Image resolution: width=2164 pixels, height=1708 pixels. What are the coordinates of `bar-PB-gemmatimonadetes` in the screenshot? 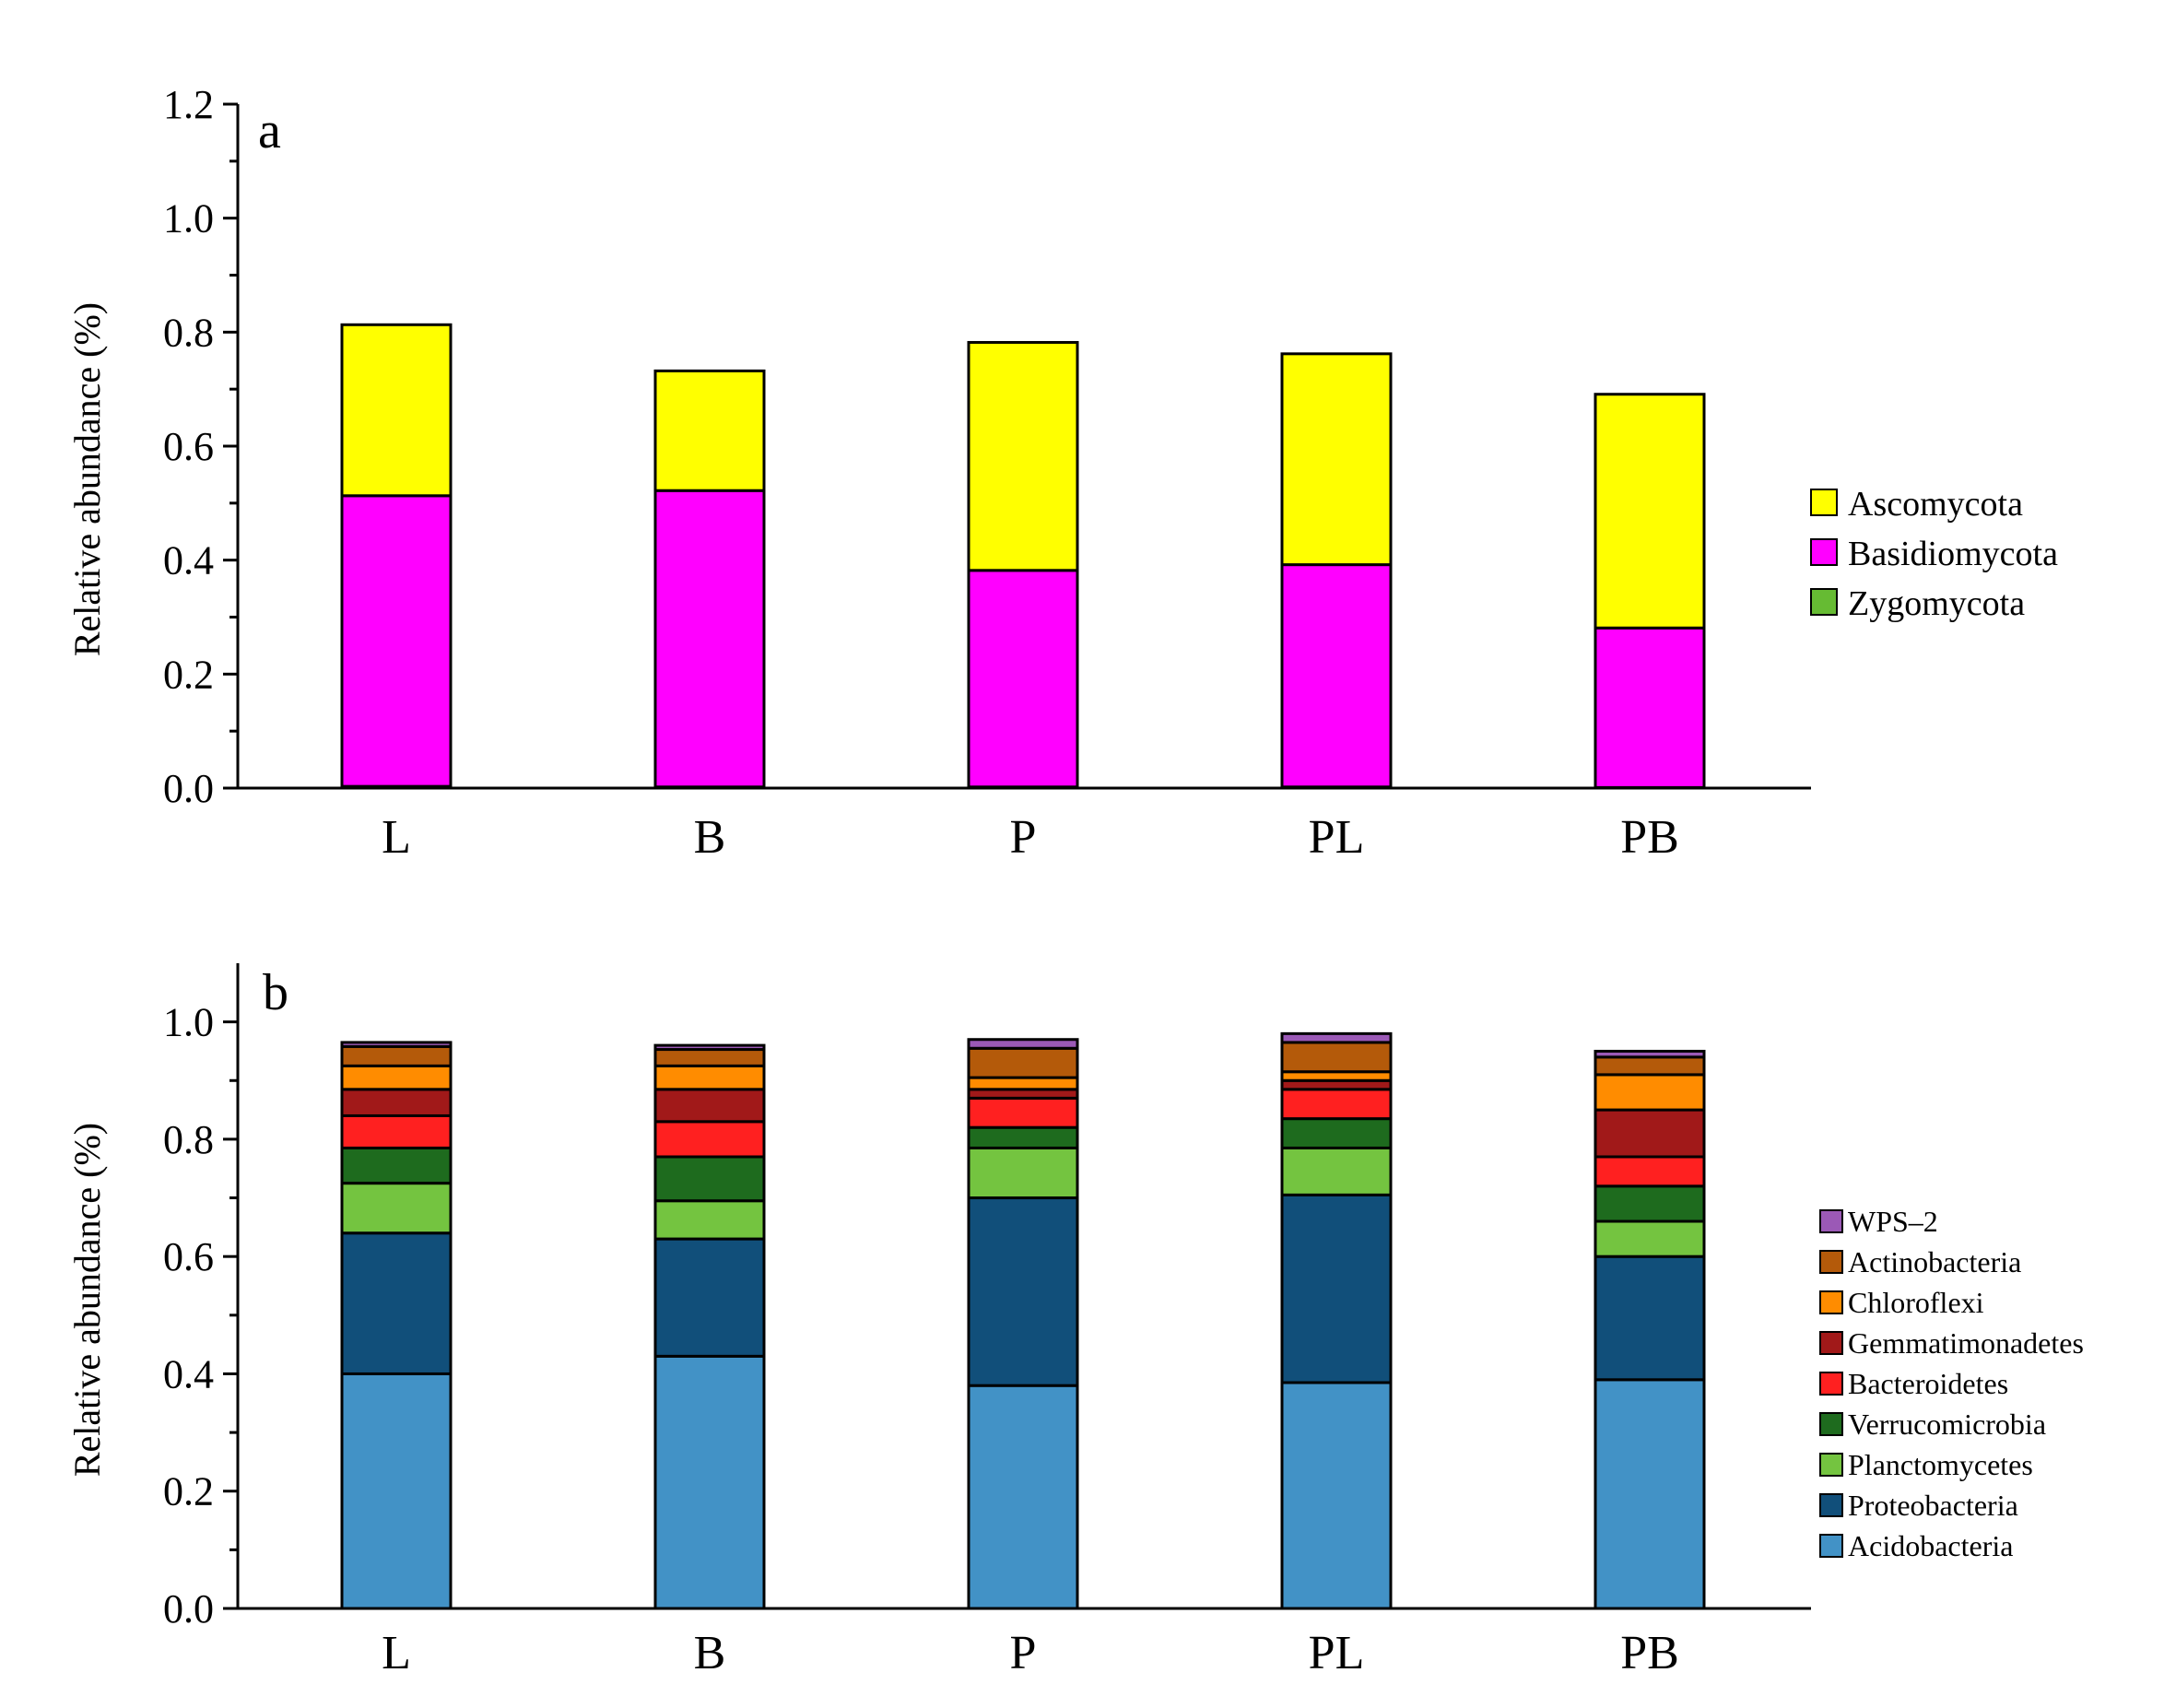 It's located at (1650, 1133).